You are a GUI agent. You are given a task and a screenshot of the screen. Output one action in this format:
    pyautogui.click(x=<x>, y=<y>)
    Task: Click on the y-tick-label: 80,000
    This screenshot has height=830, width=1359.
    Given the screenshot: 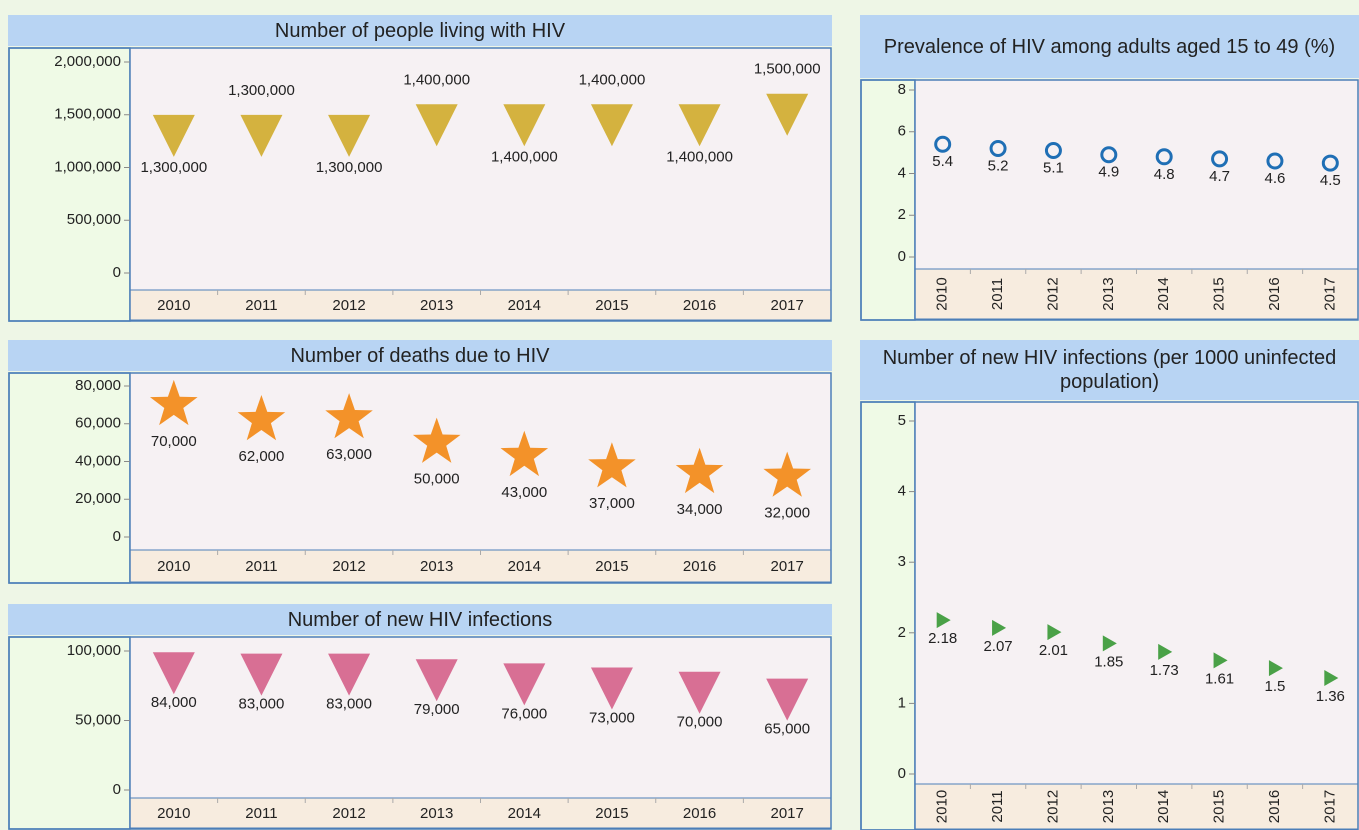 What is the action you would take?
    pyautogui.click(x=98, y=385)
    